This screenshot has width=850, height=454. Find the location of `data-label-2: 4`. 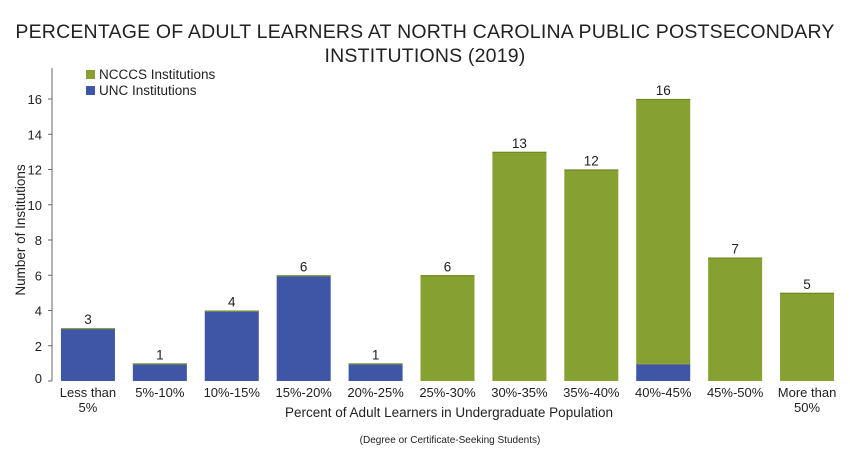

data-label-2: 4 is located at coordinates (232, 302).